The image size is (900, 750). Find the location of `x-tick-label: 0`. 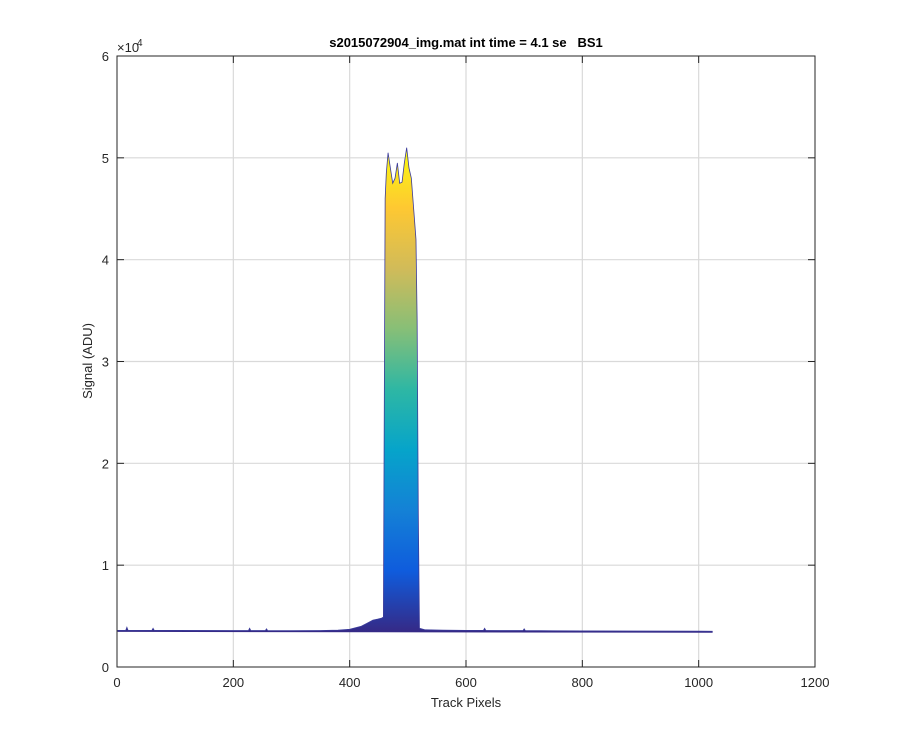

x-tick-label: 0 is located at coordinates (116, 682).